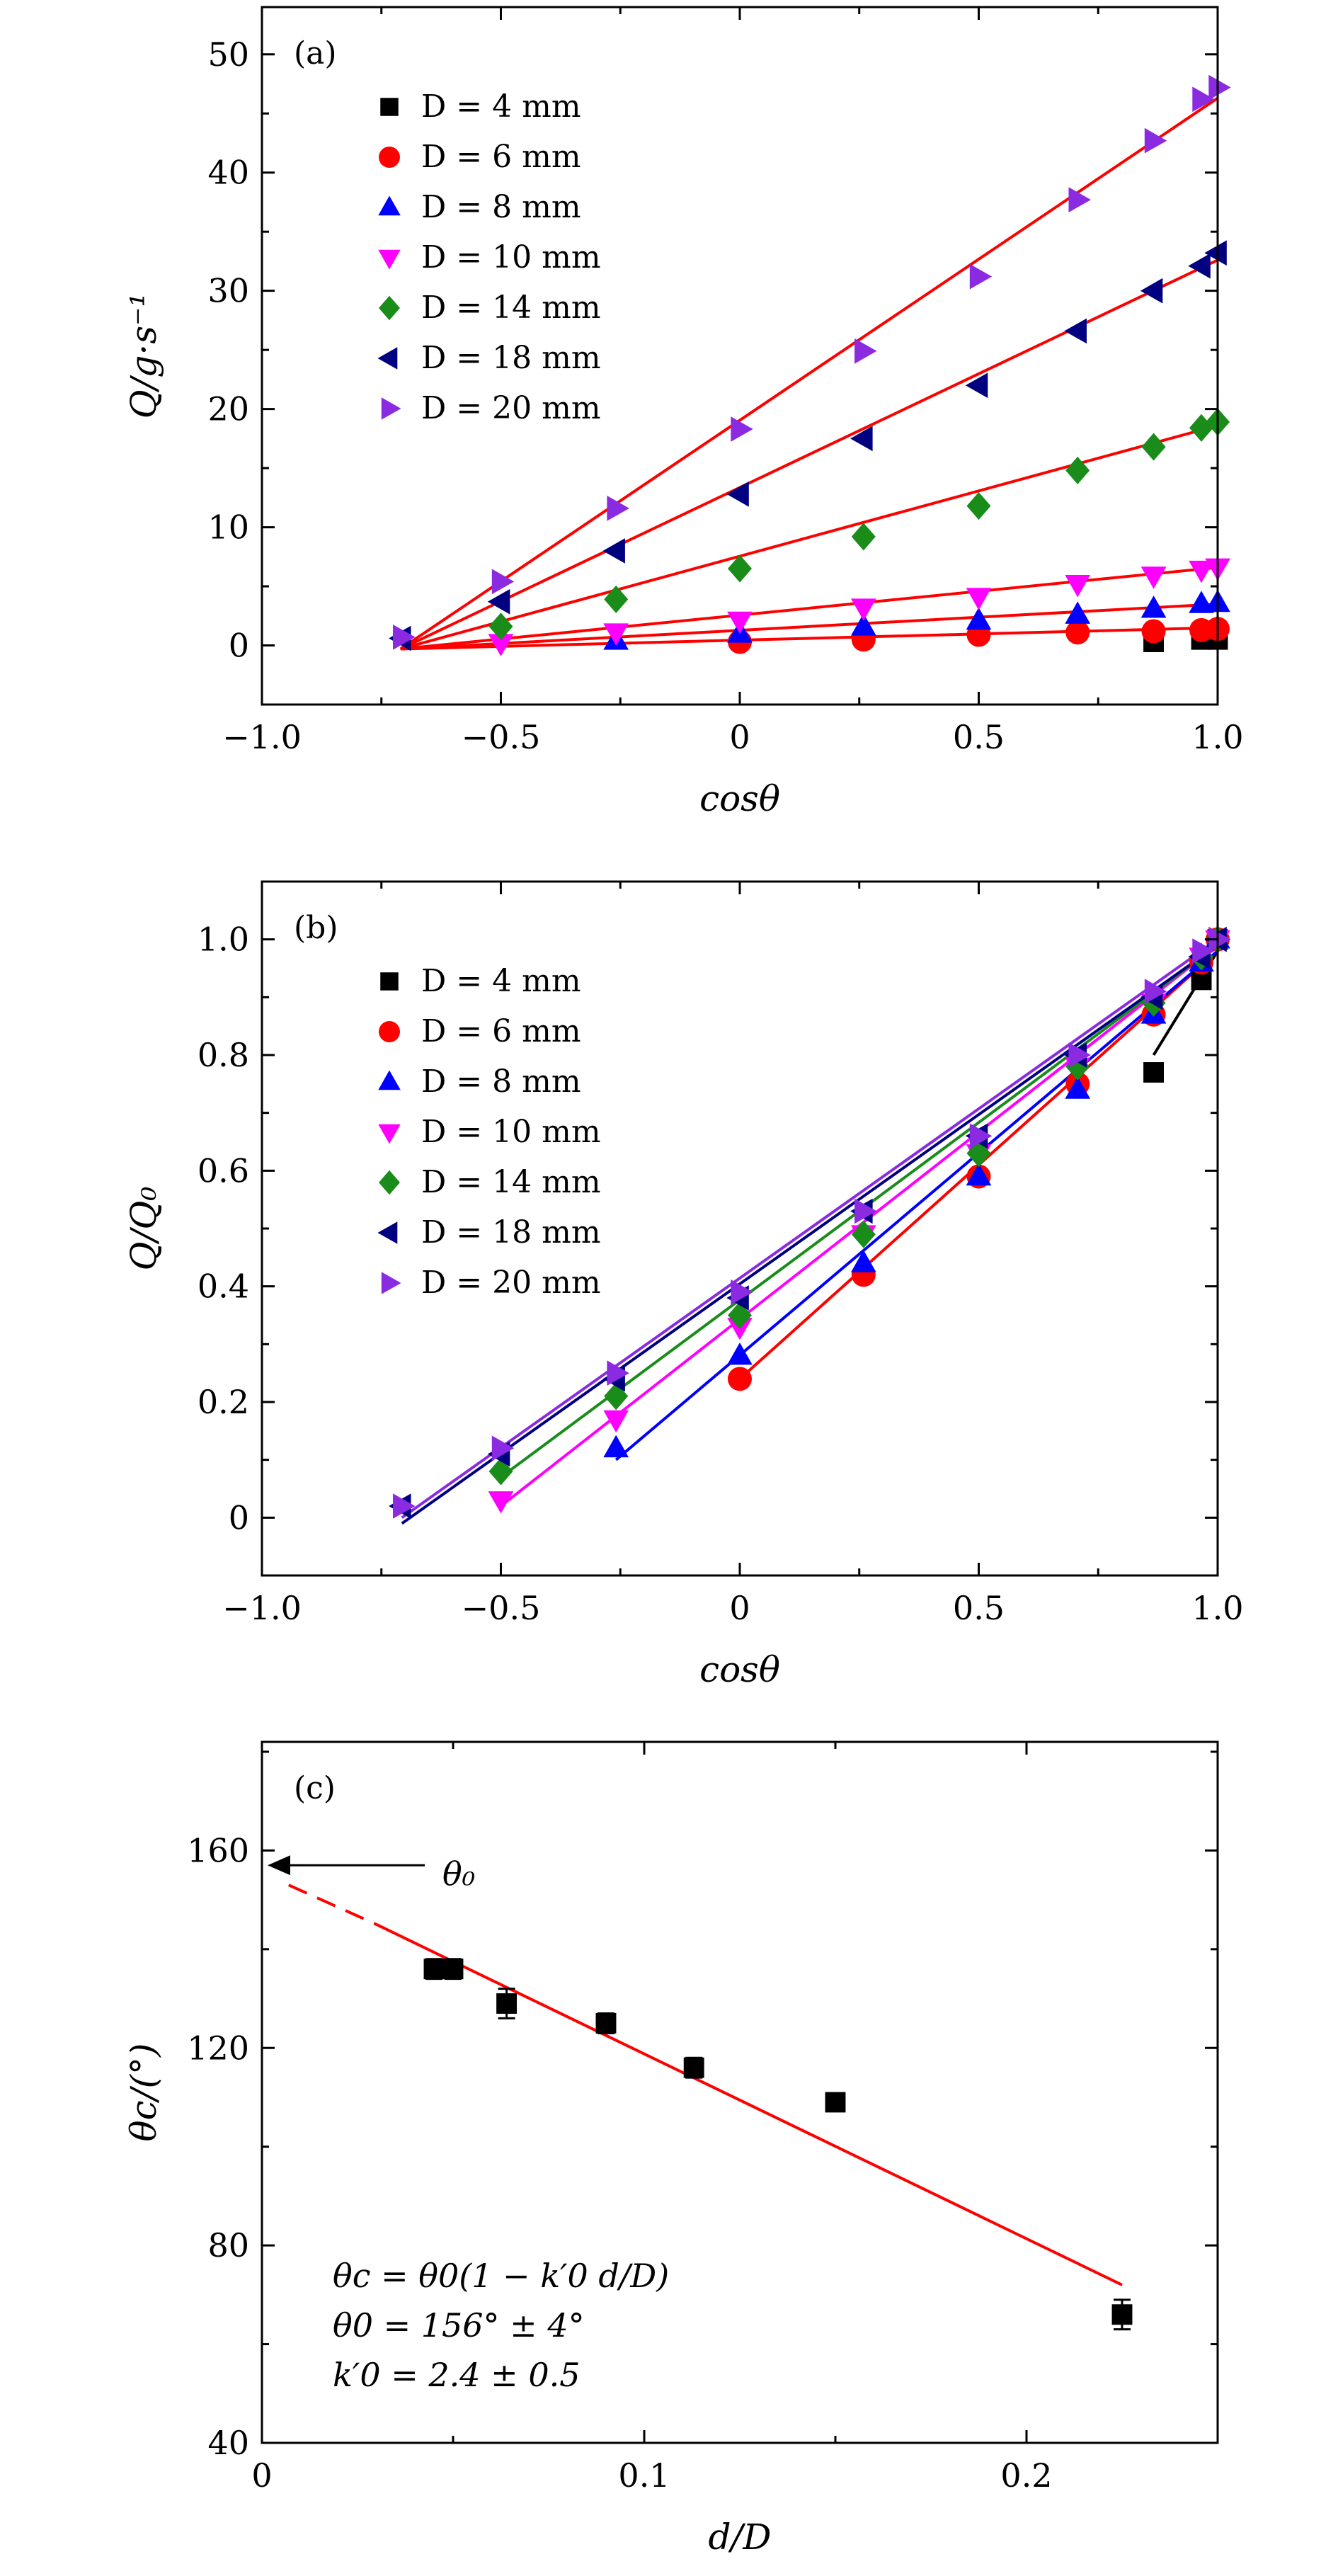 The height and width of the screenshot is (2576, 1338). What do you see at coordinates (501, 207) in the screenshot?
I see `legend-label: D = 8 mm` at bounding box center [501, 207].